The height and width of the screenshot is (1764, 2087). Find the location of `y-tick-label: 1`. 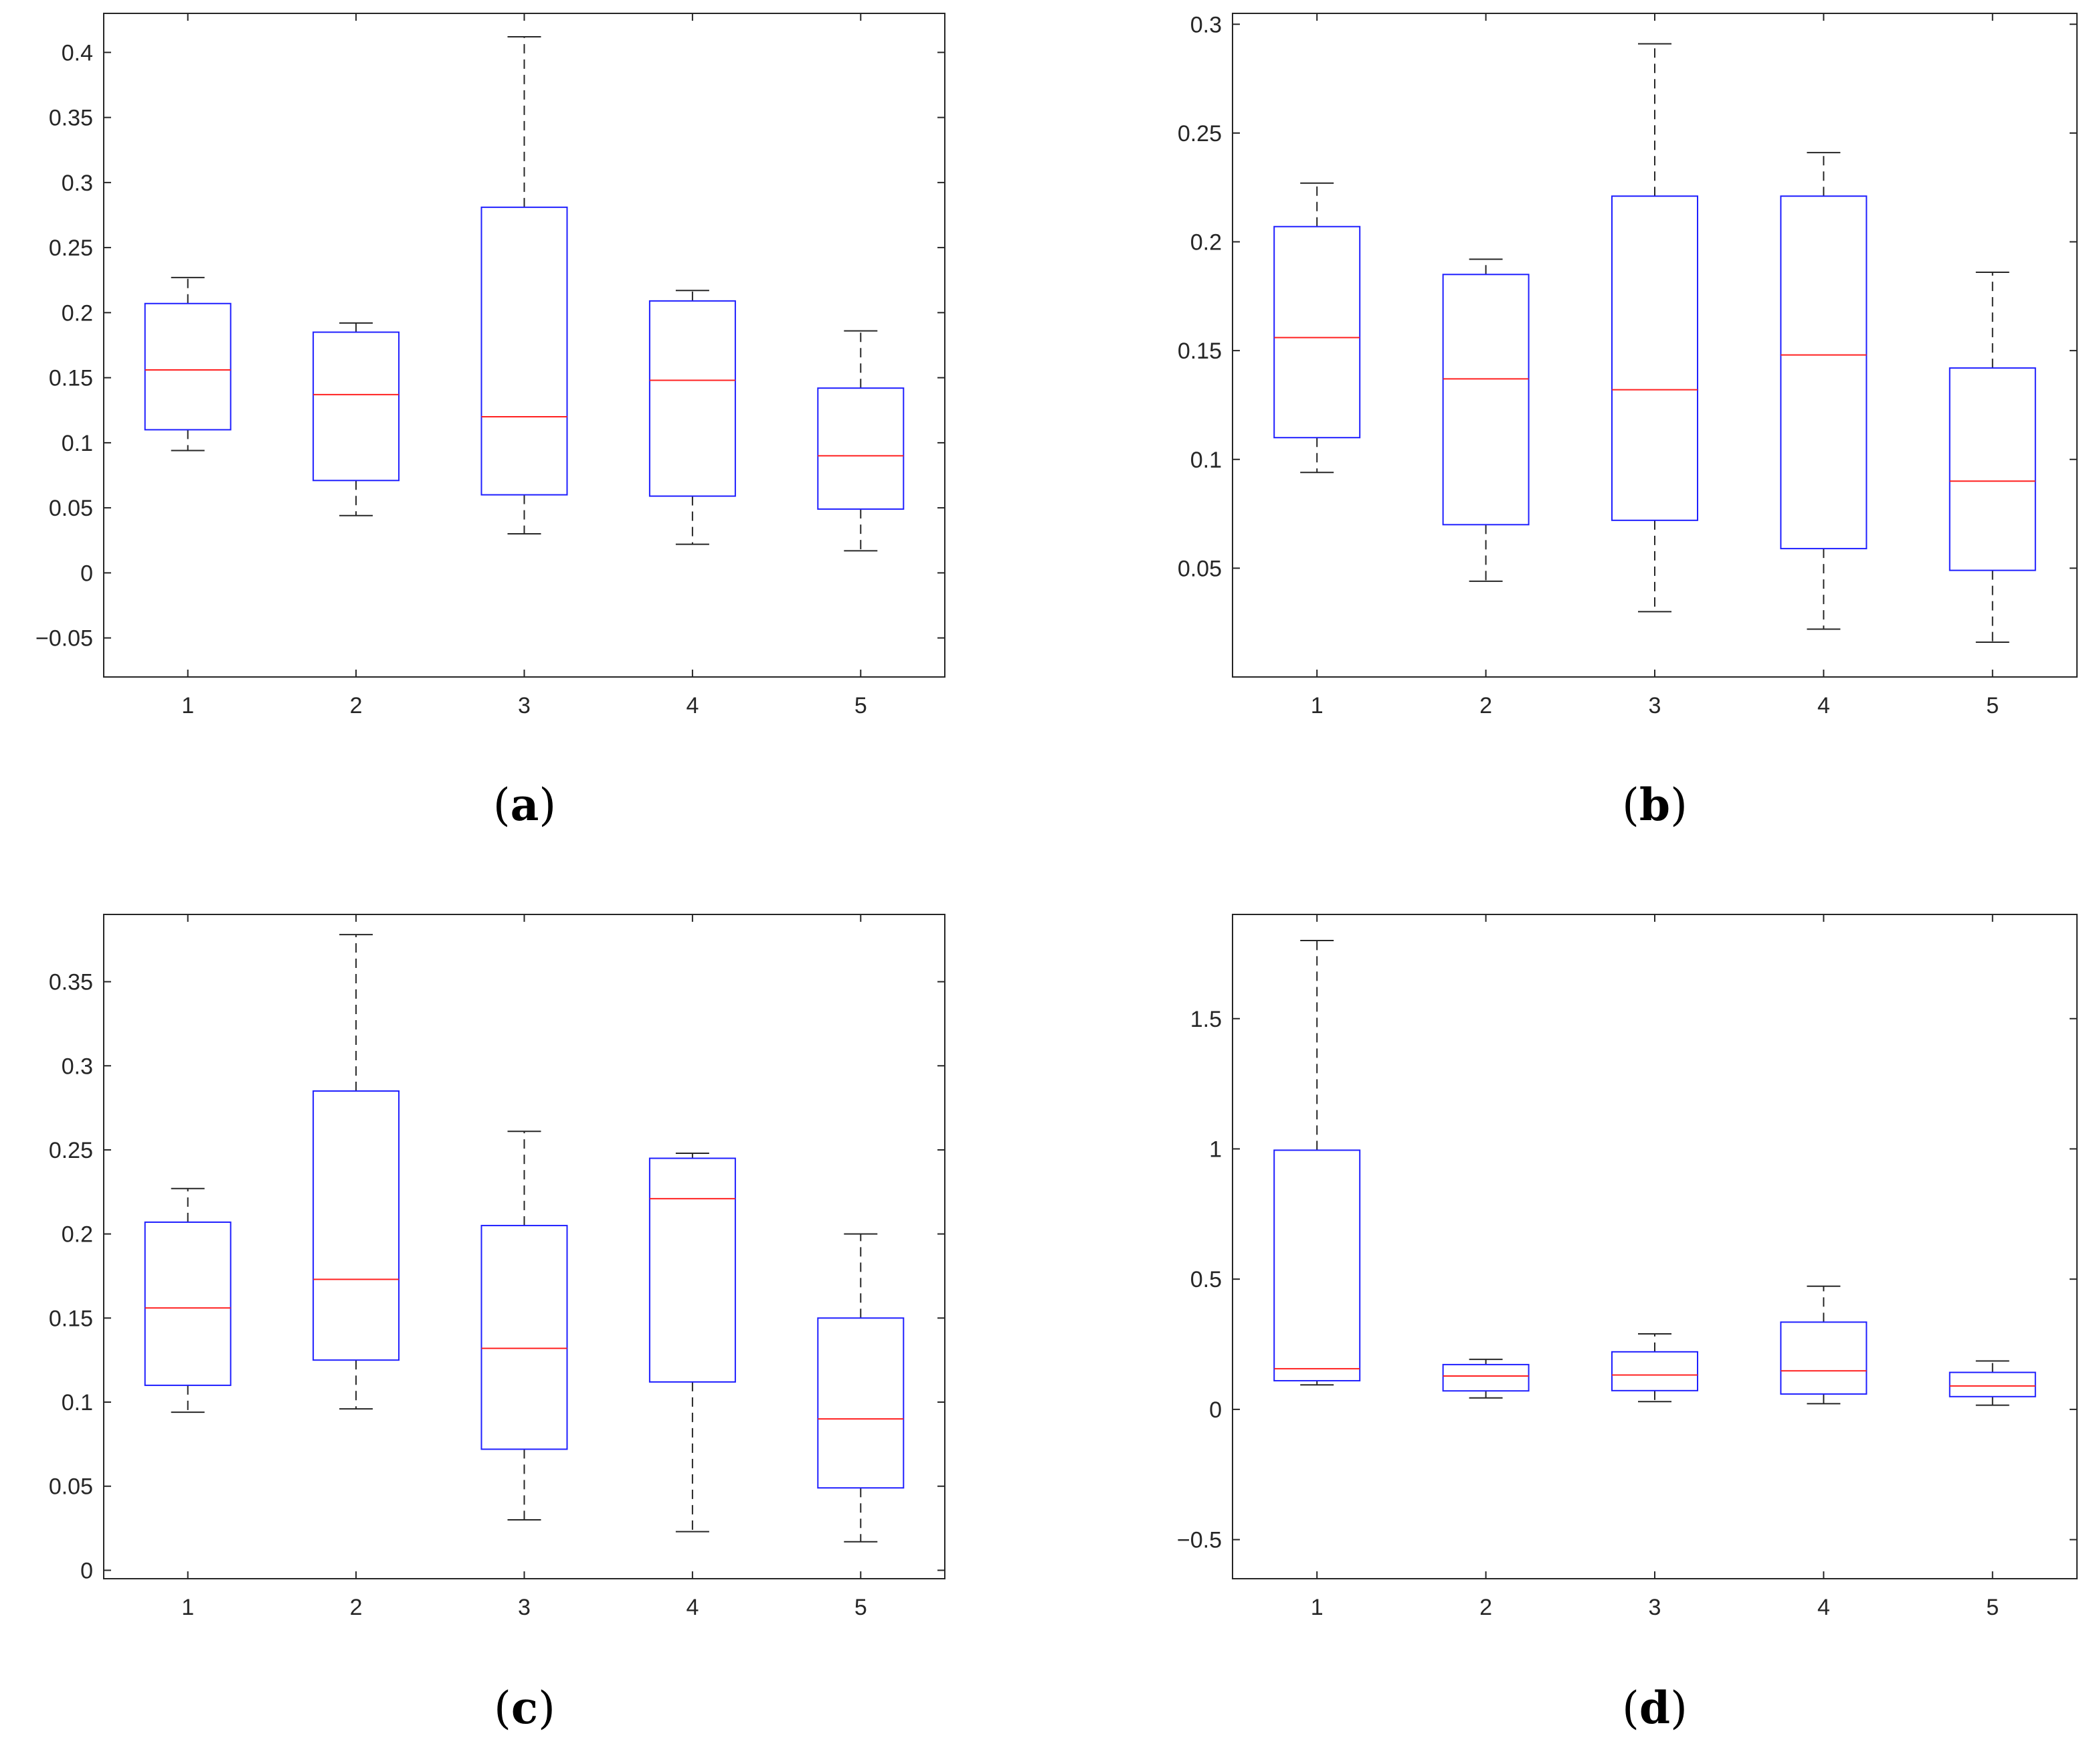

y-tick-label: 1 is located at coordinates (1215, 1149).